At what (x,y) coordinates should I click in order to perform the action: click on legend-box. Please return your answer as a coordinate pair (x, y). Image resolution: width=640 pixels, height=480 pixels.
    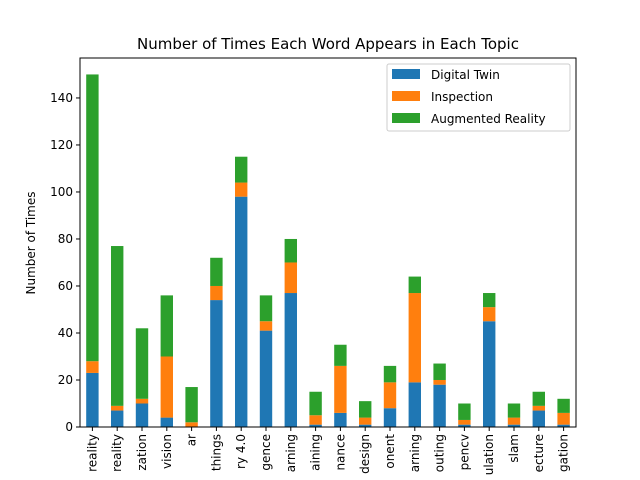
    Looking at the image, I should click on (478, 97).